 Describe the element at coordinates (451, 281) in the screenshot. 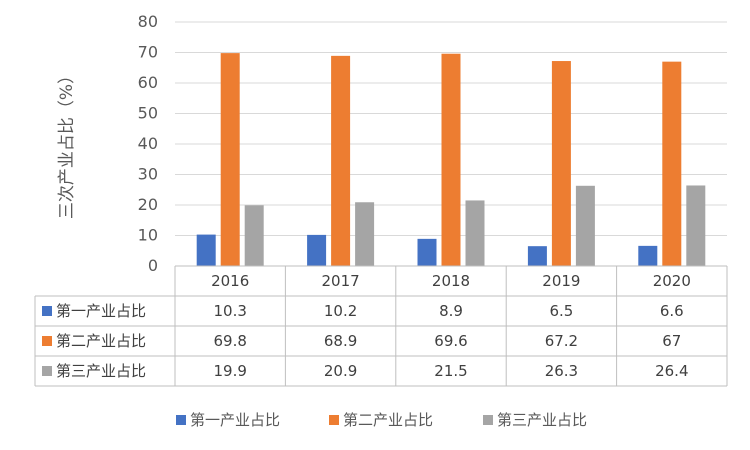

I see `x-tick-label: 2018` at that location.